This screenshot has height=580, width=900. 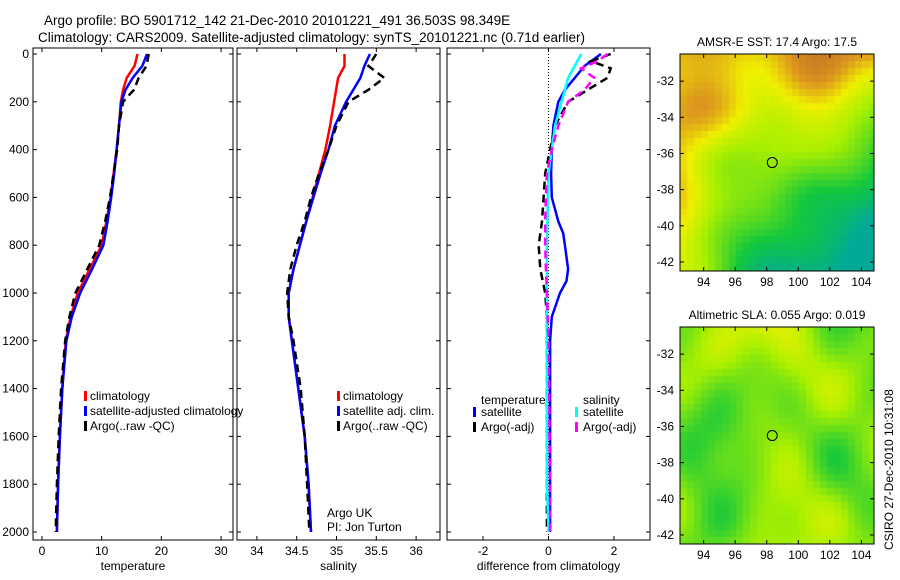 What do you see at coordinates (162, 551) in the screenshot?
I see `x-tick-label: 20` at bounding box center [162, 551].